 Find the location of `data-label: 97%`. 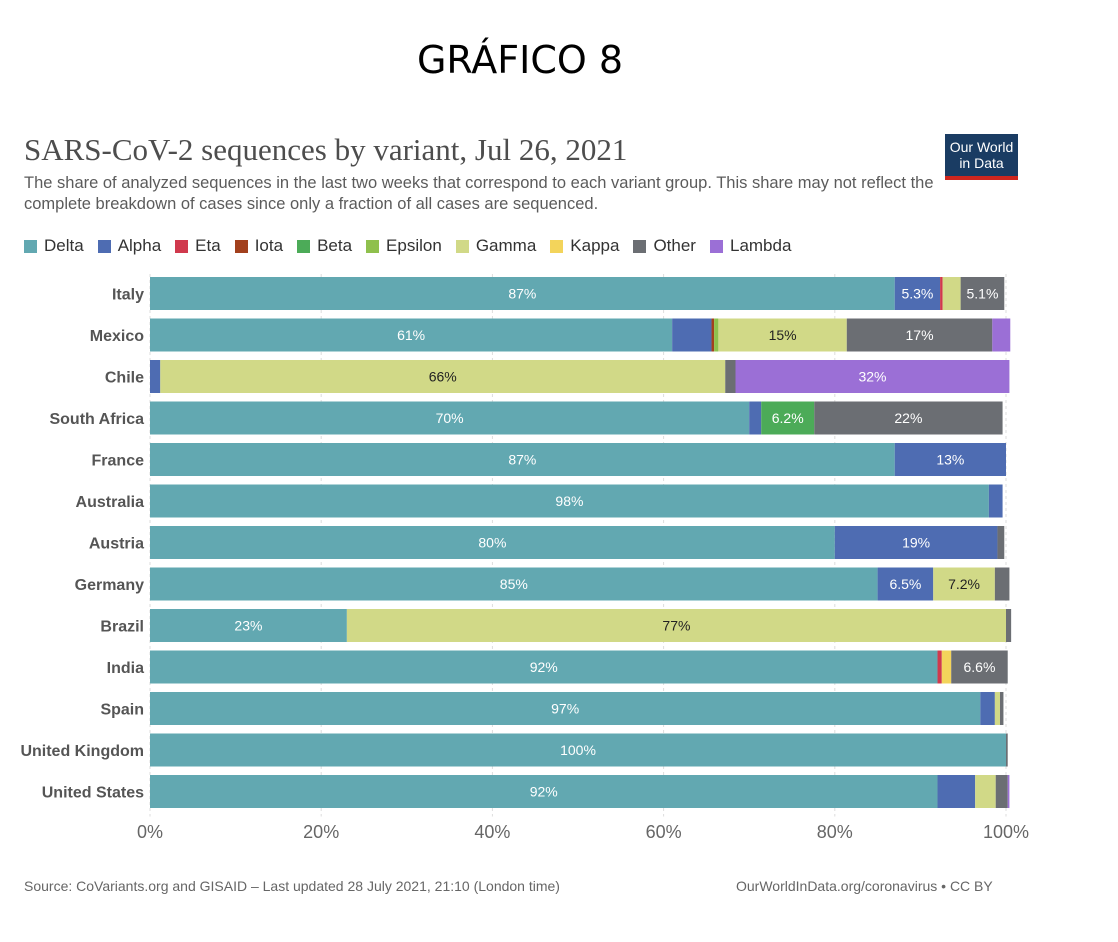

data-label: 97% is located at coordinates (565, 709).